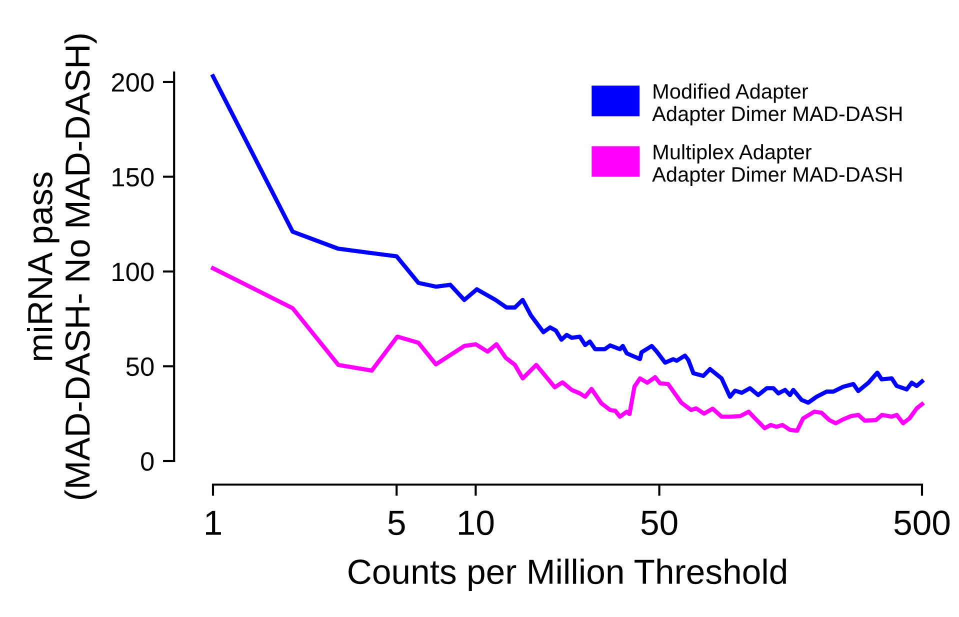 The image size is (959, 617). I want to click on y-tick-label: 0, so click(147, 461).